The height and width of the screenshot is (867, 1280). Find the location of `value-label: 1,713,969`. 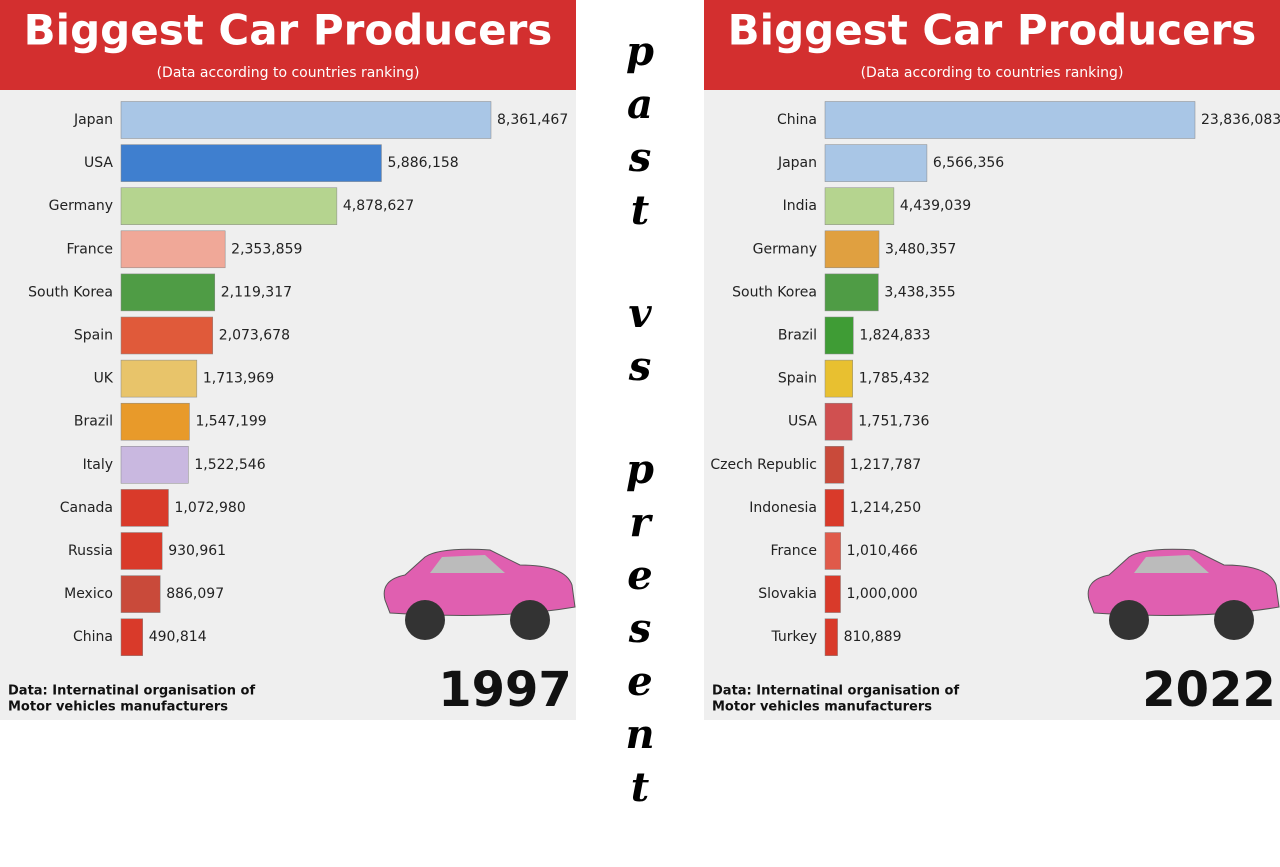

value-label: 1,713,969 is located at coordinates (238, 379).